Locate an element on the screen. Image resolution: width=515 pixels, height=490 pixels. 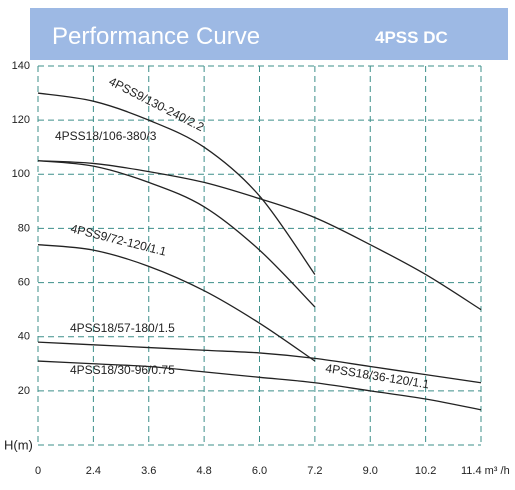
x-tick-label: 7.2 is located at coordinates (314, 471).